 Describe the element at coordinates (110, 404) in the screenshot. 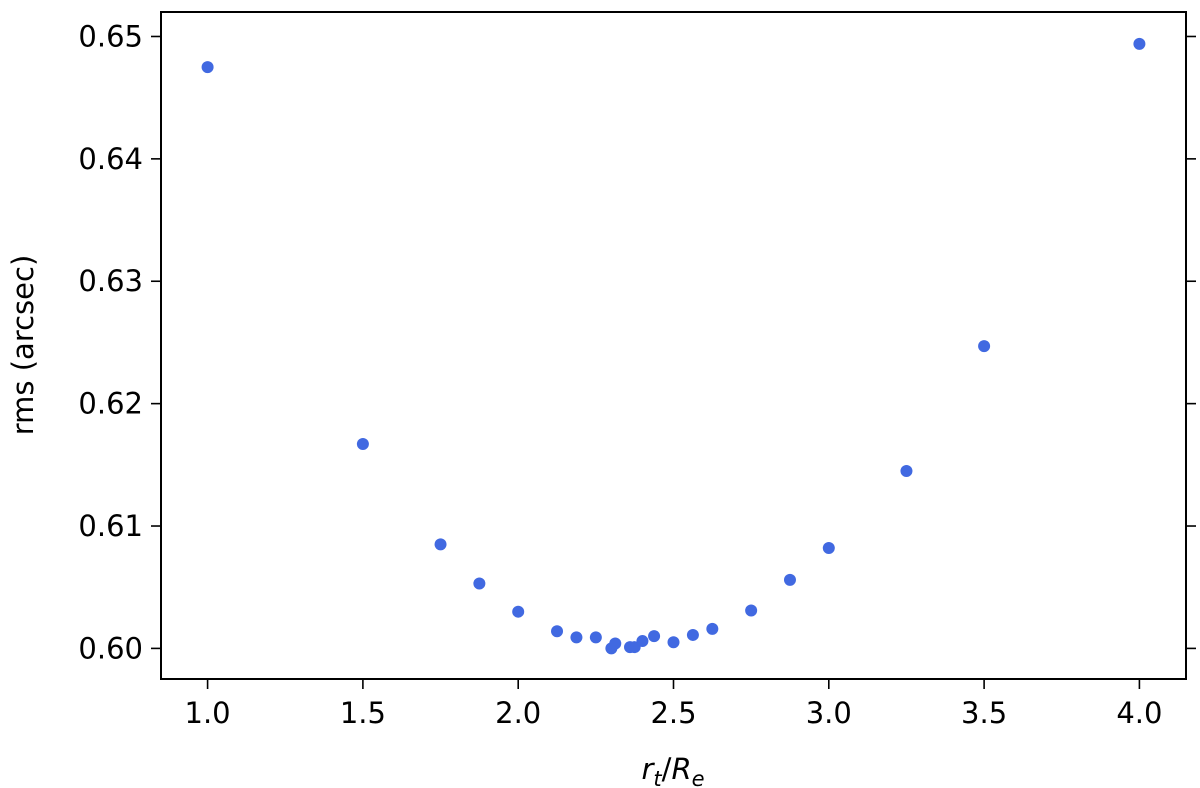

I see `y-tick-label: 0.62` at that location.